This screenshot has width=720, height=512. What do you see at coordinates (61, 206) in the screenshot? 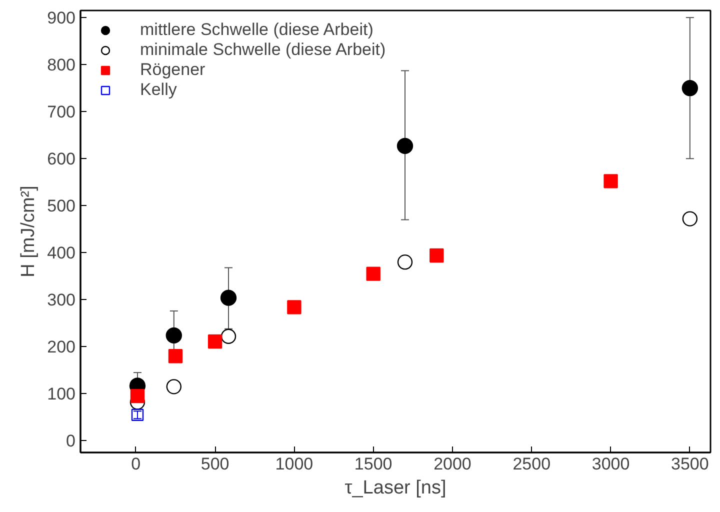
I see `y-tick-label: 500` at bounding box center [61, 206].